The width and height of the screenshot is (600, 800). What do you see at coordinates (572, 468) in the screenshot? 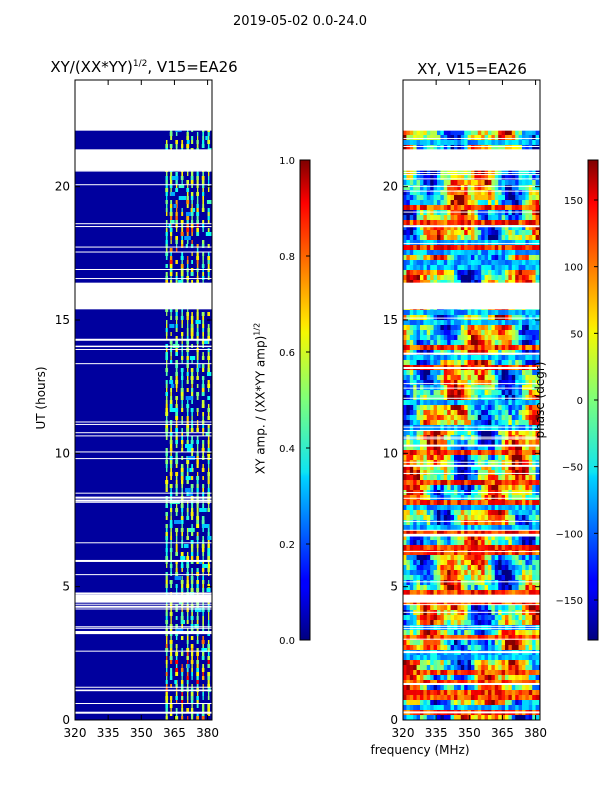
I see `phase-colorbar-tick-label: −50` at bounding box center [572, 468].